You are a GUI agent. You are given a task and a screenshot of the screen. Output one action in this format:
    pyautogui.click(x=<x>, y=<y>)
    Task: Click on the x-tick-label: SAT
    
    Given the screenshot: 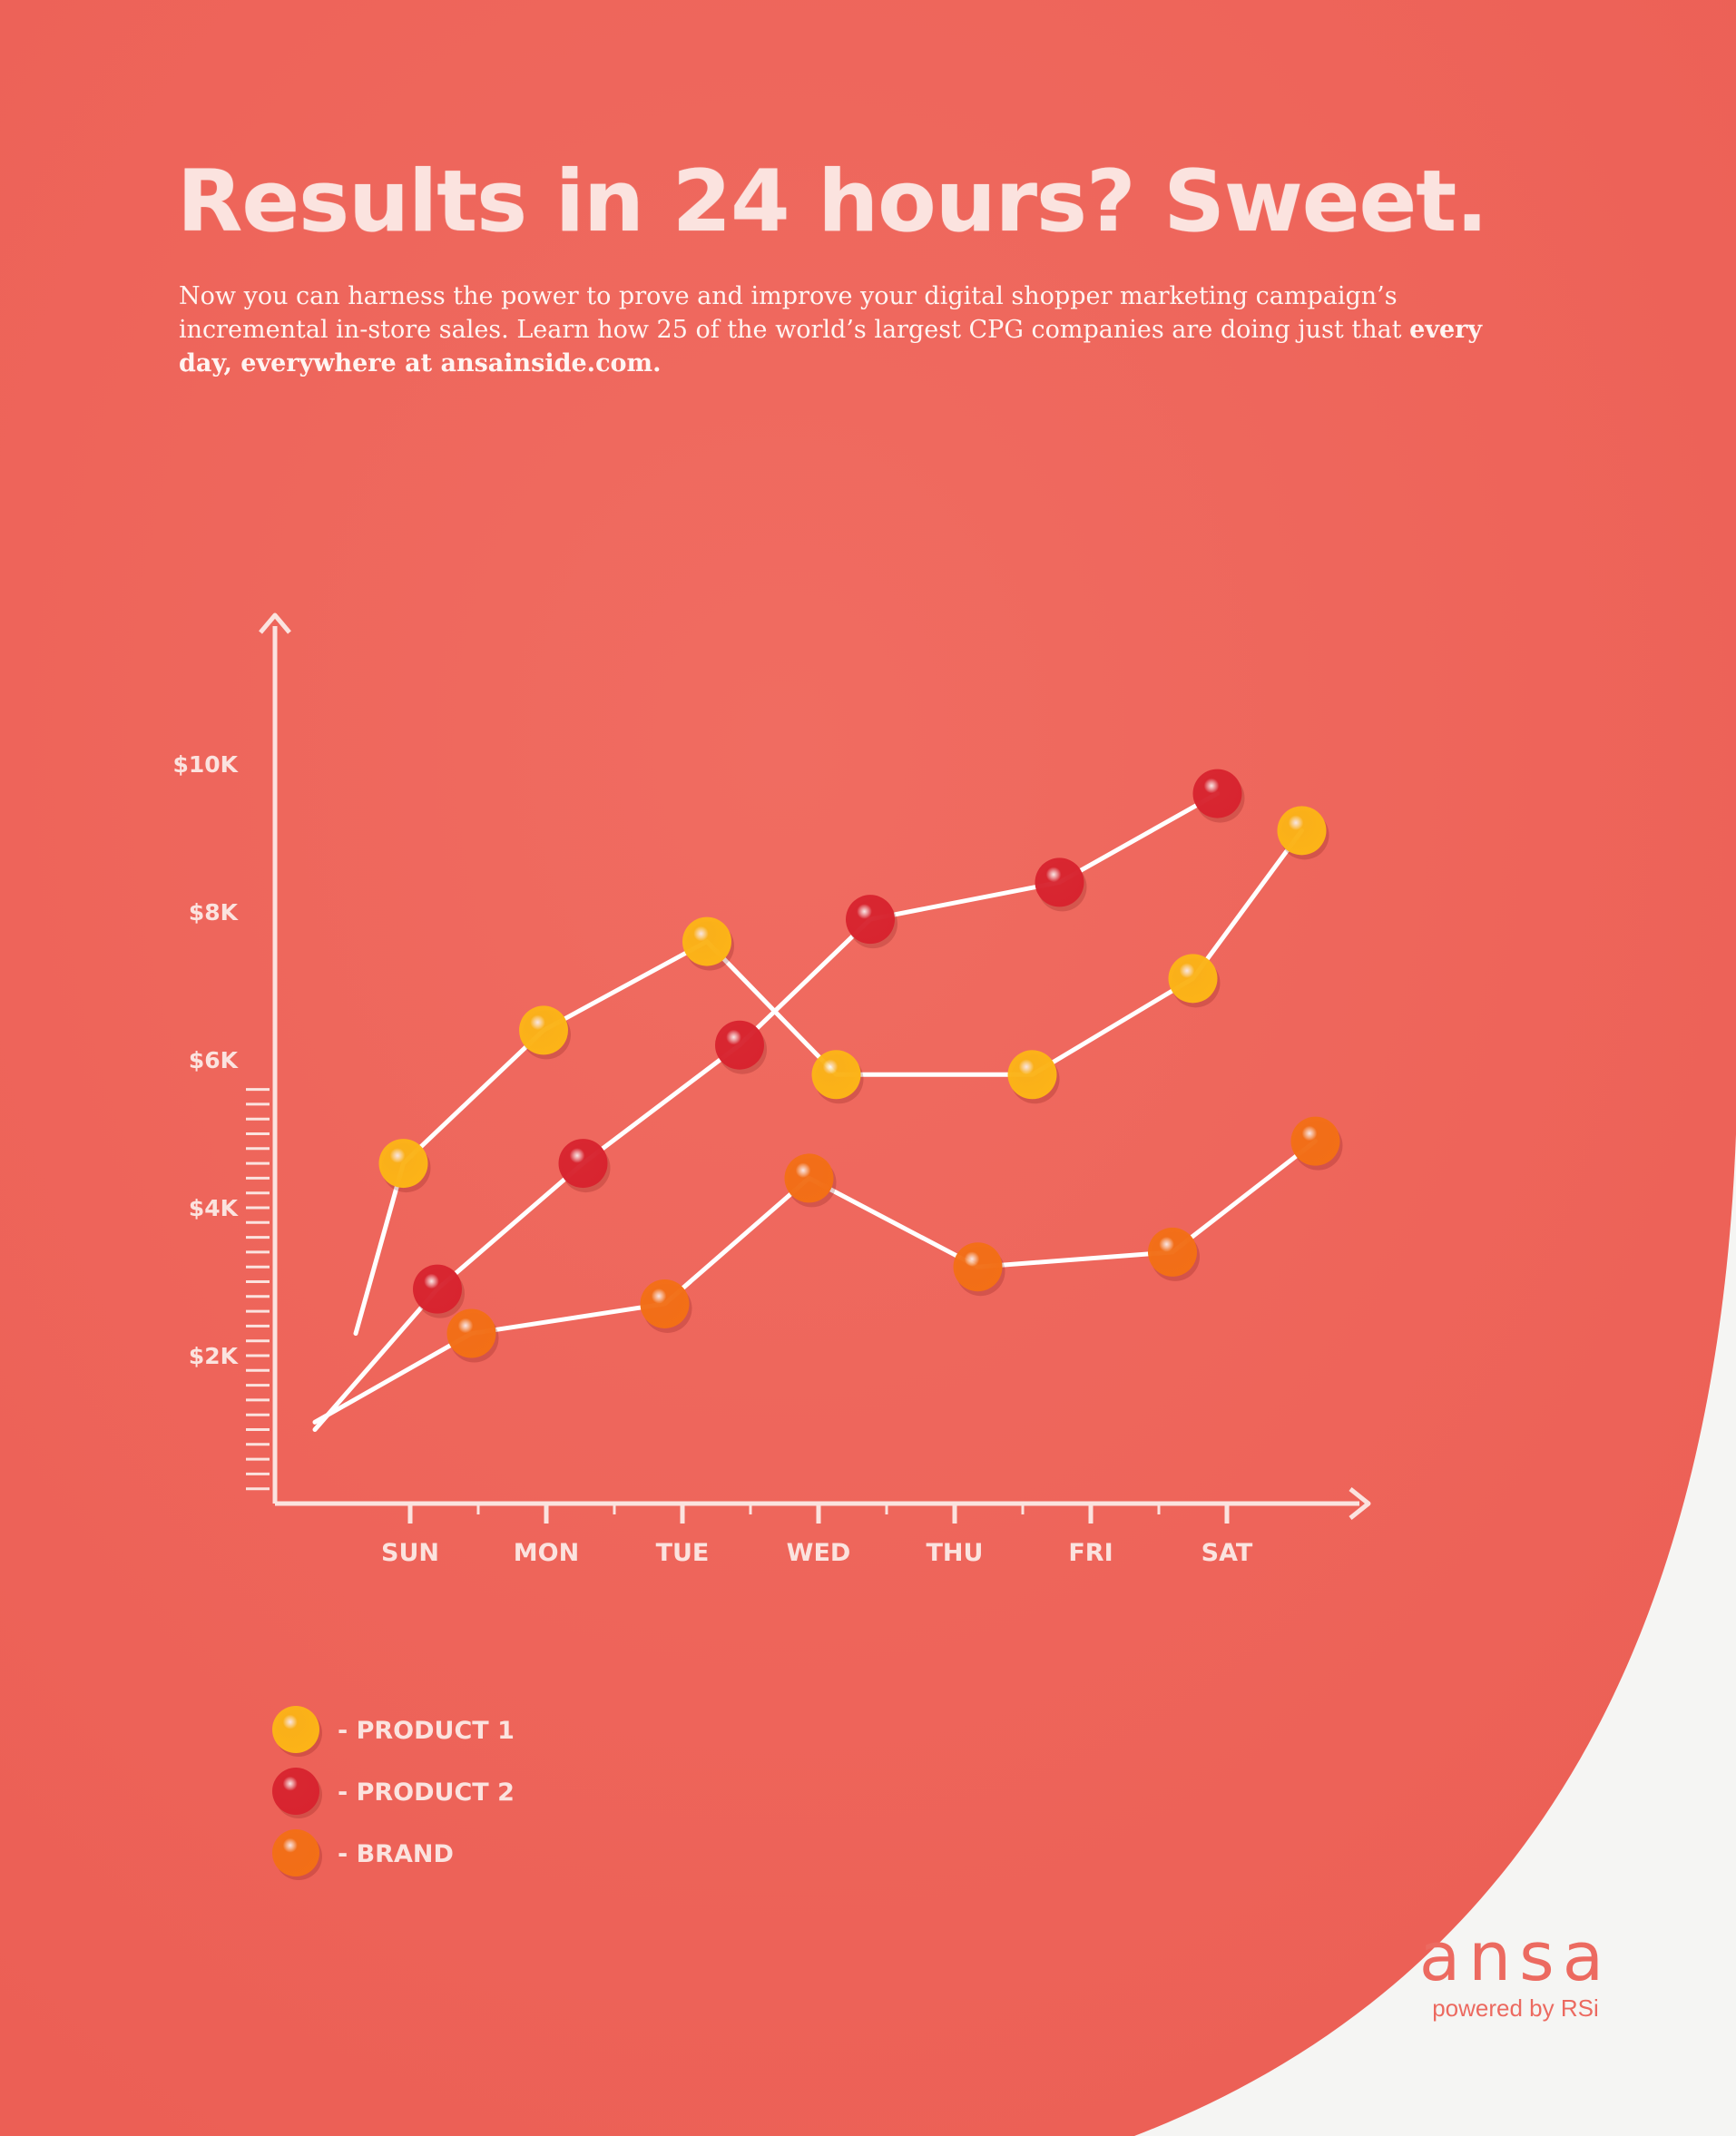 What is the action you would take?
    pyautogui.click(x=1227, y=1553)
    